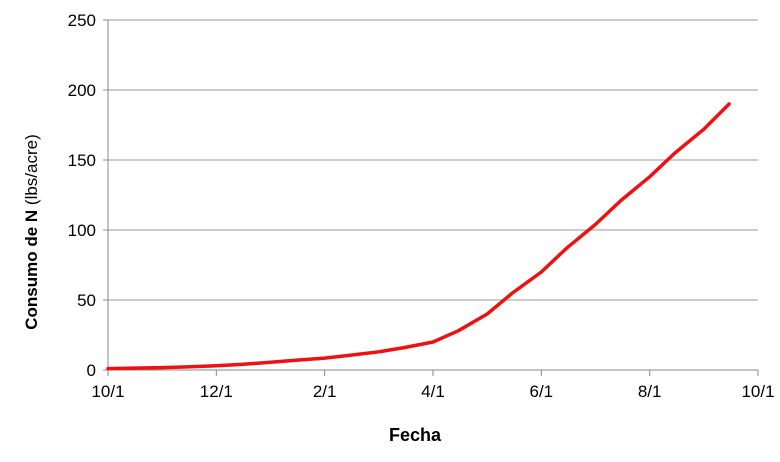 Image resolution: width=780 pixels, height=462 pixels. I want to click on x-tick-label: 6/1, so click(542, 391).